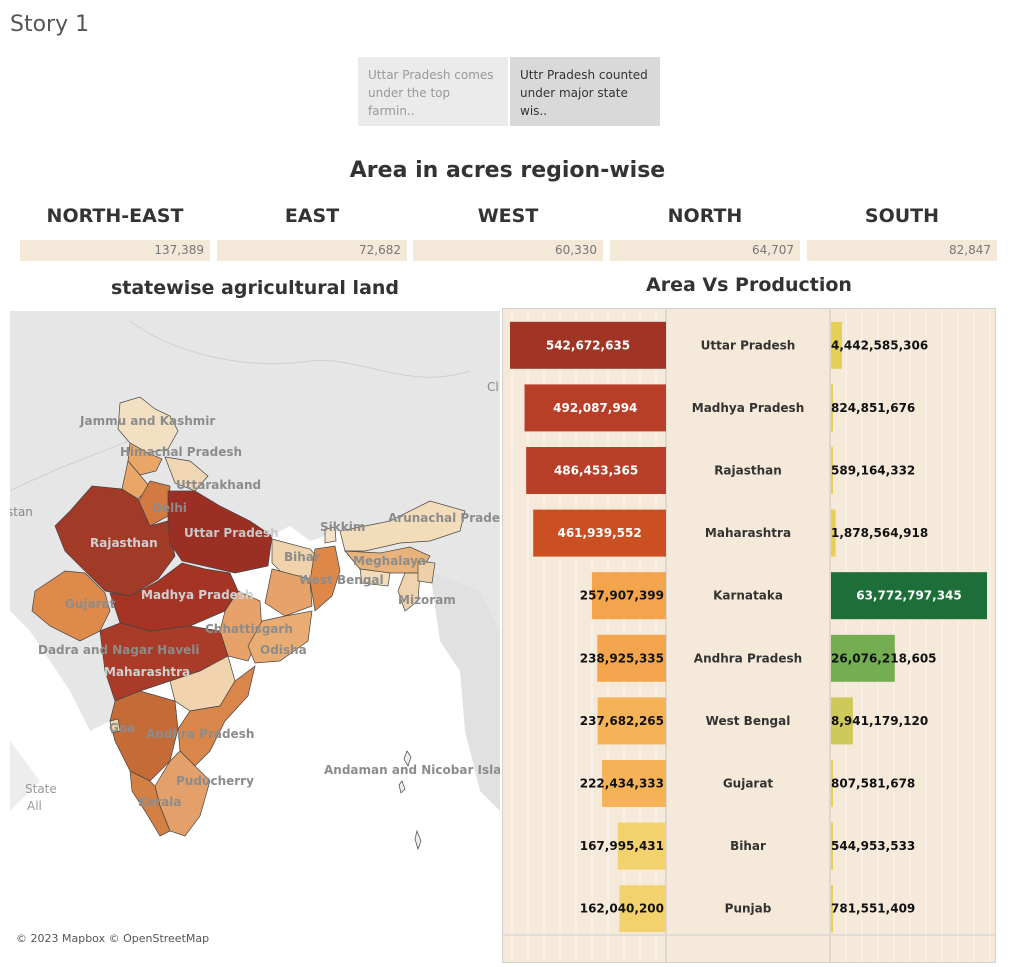  Describe the element at coordinates (426, 572) in the screenshot. I see `state-manipur` at that location.